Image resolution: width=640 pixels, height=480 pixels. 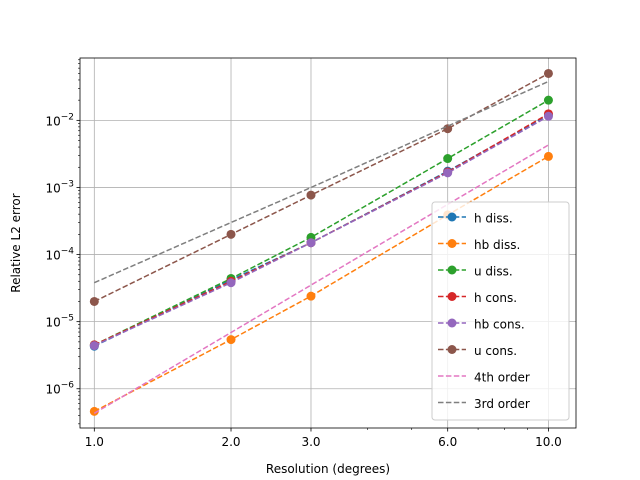 I want to click on y-tick-label: 10⁻⁴, so click(x=59, y=255).